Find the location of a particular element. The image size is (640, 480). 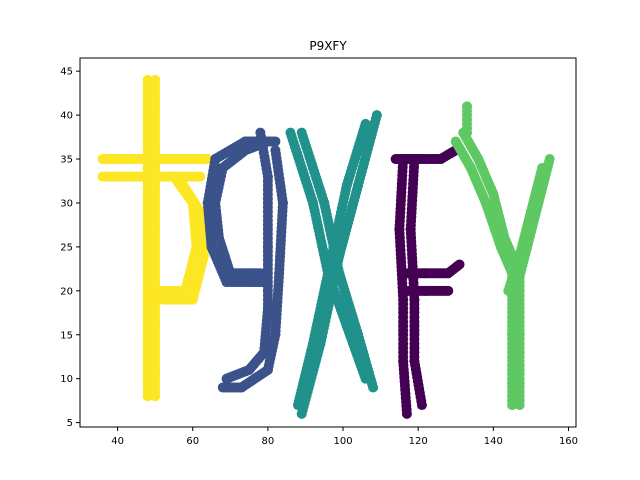

x-tick-label: 60 is located at coordinates (192, 441).